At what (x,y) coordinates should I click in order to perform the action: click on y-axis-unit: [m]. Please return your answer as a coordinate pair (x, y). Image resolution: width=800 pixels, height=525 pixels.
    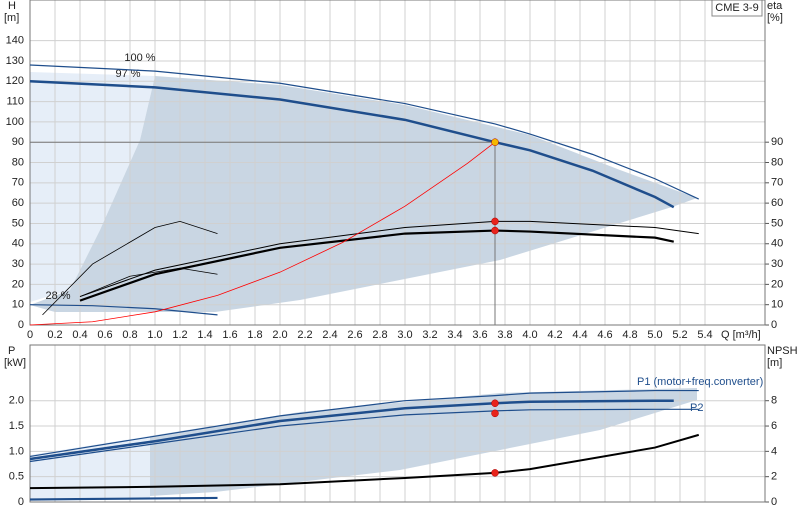
    Looking at the image, I should click on (11, 18).